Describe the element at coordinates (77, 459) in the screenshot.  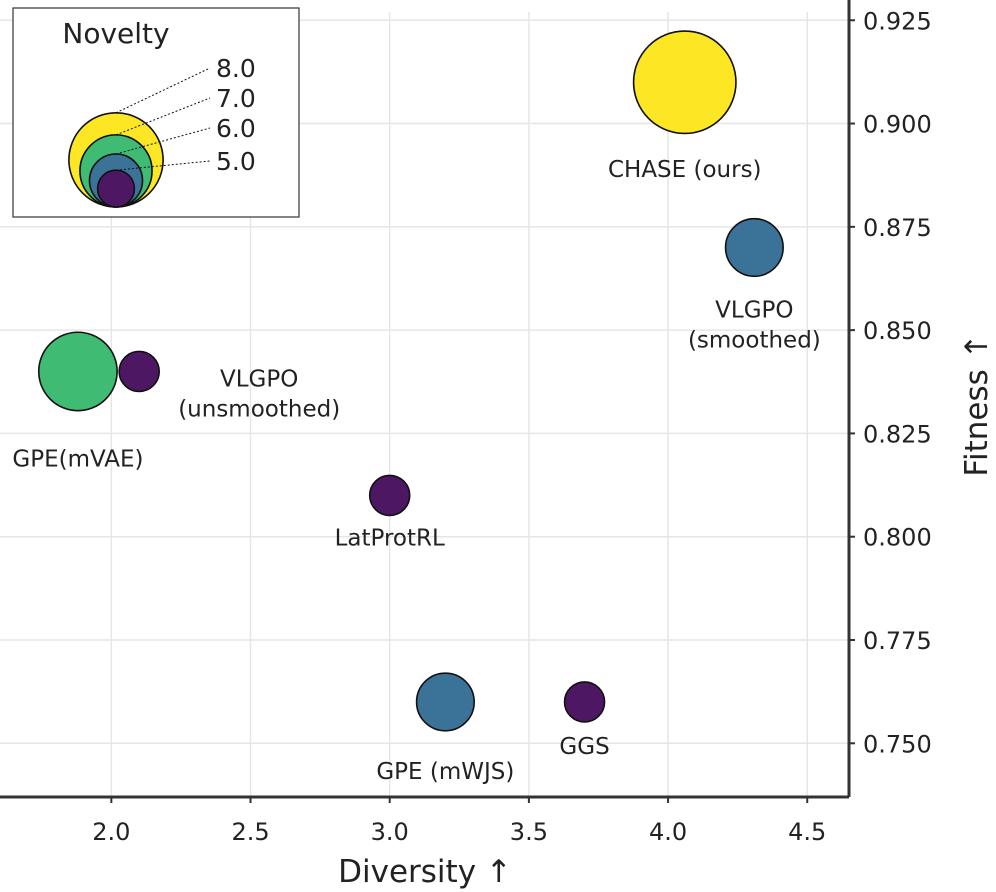
I see `point-label: GPE(mVAE)` at that location.